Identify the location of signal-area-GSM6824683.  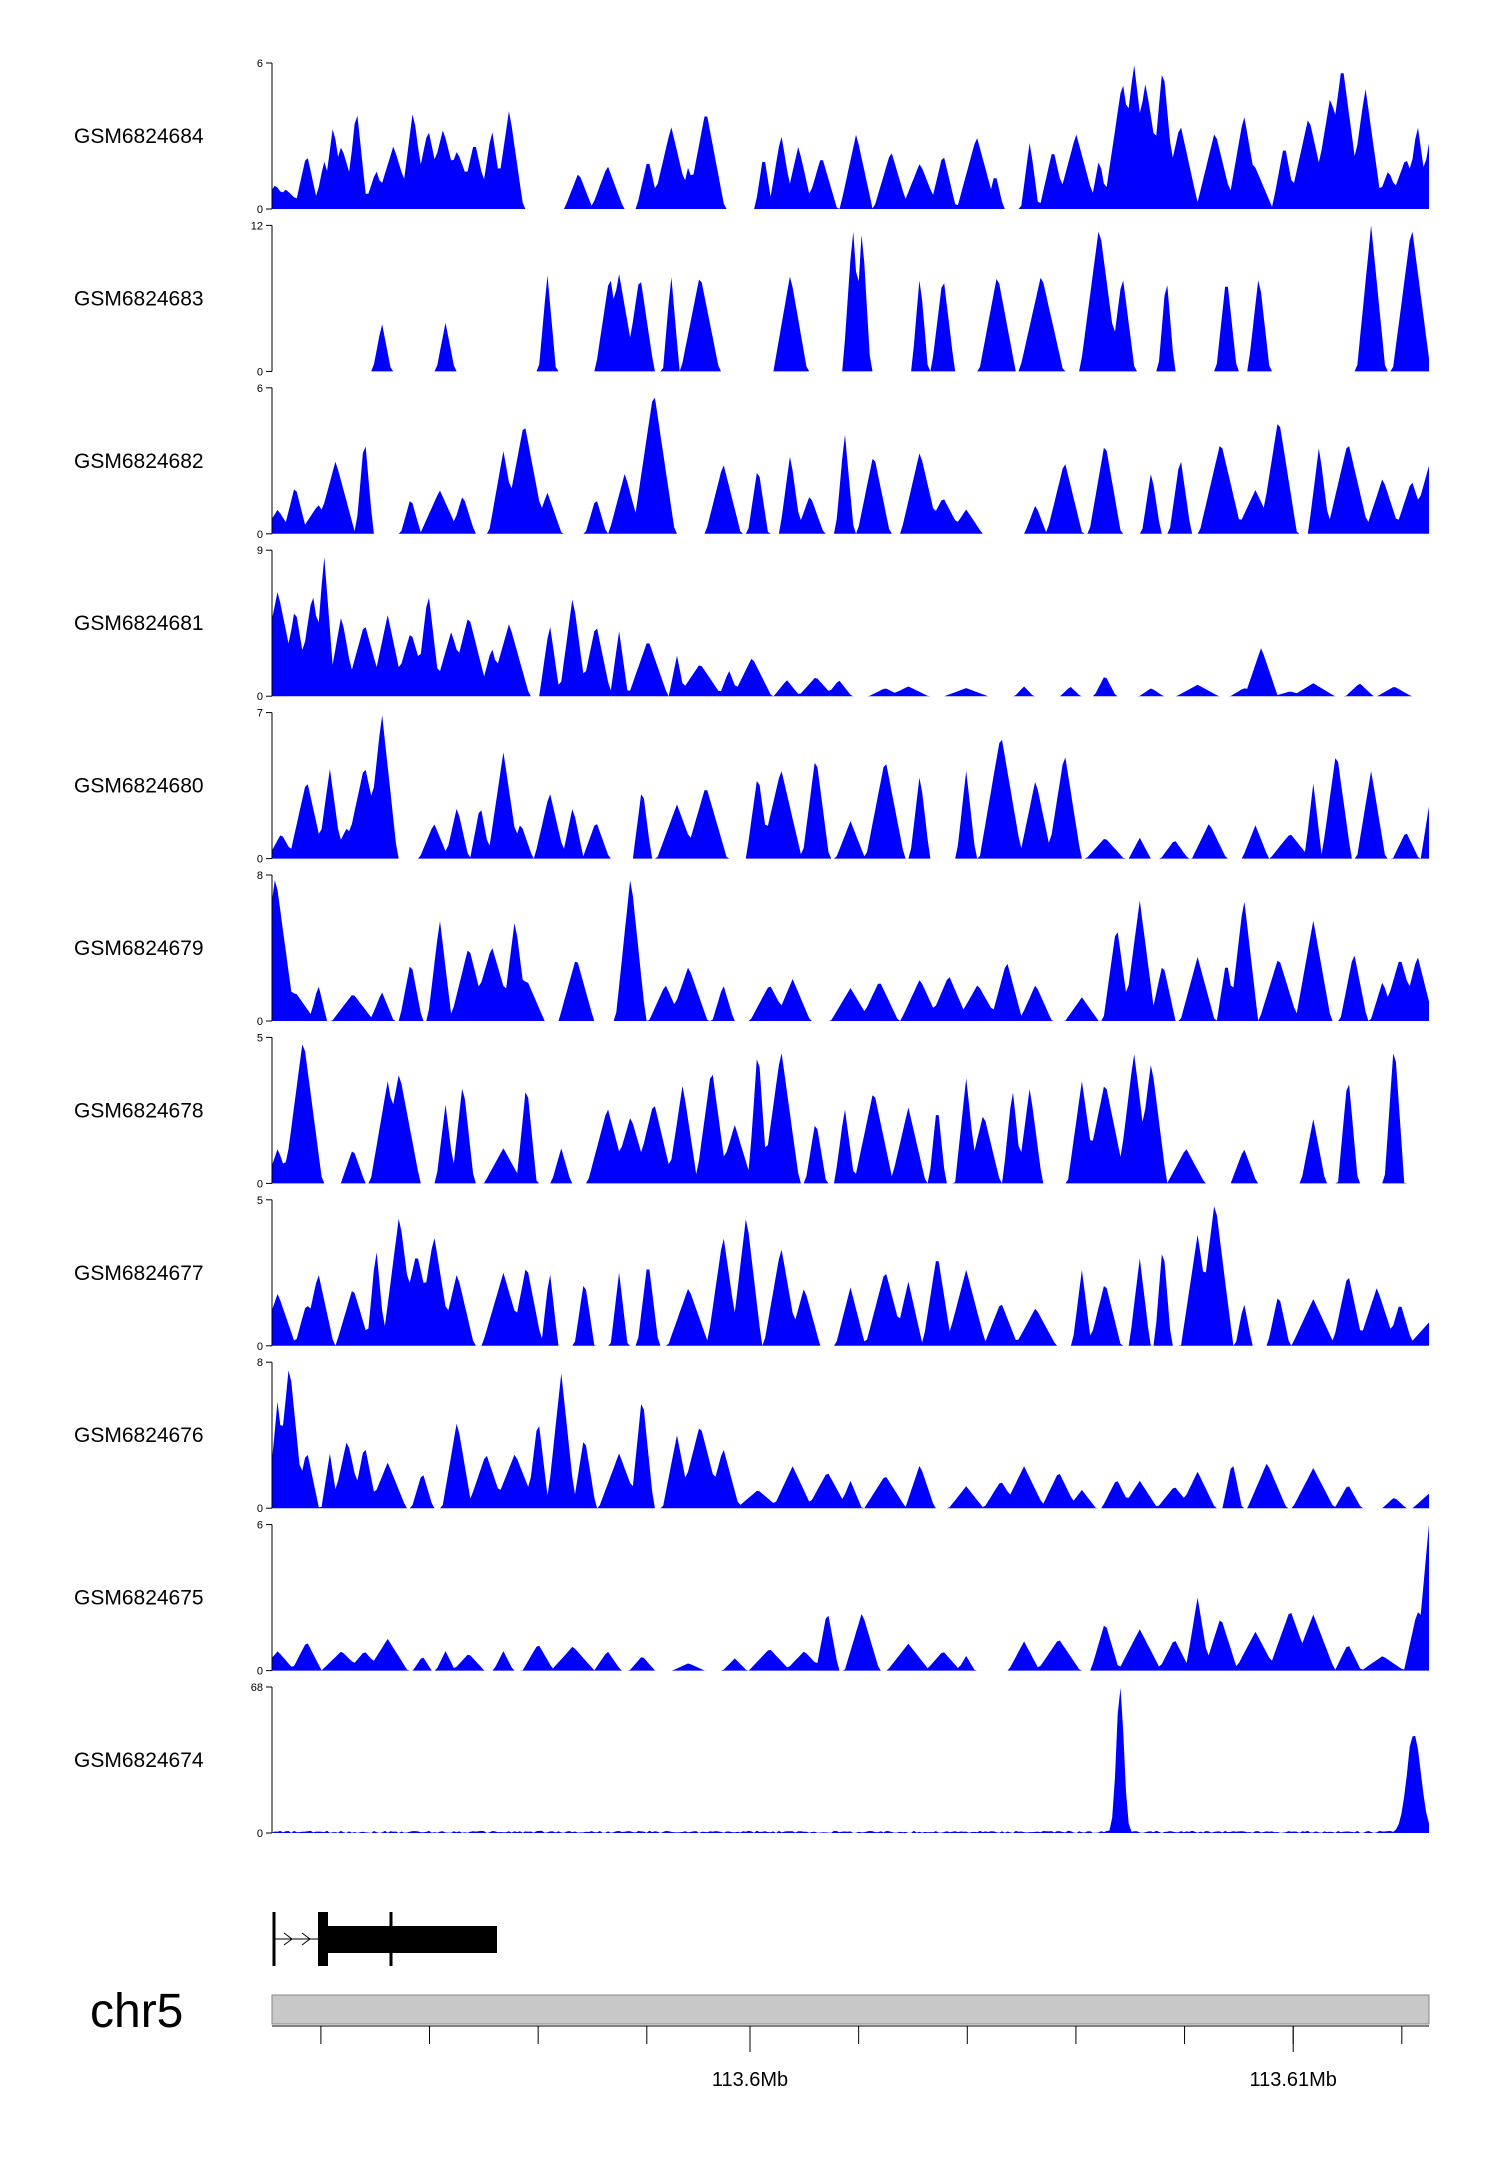
(850, 298).